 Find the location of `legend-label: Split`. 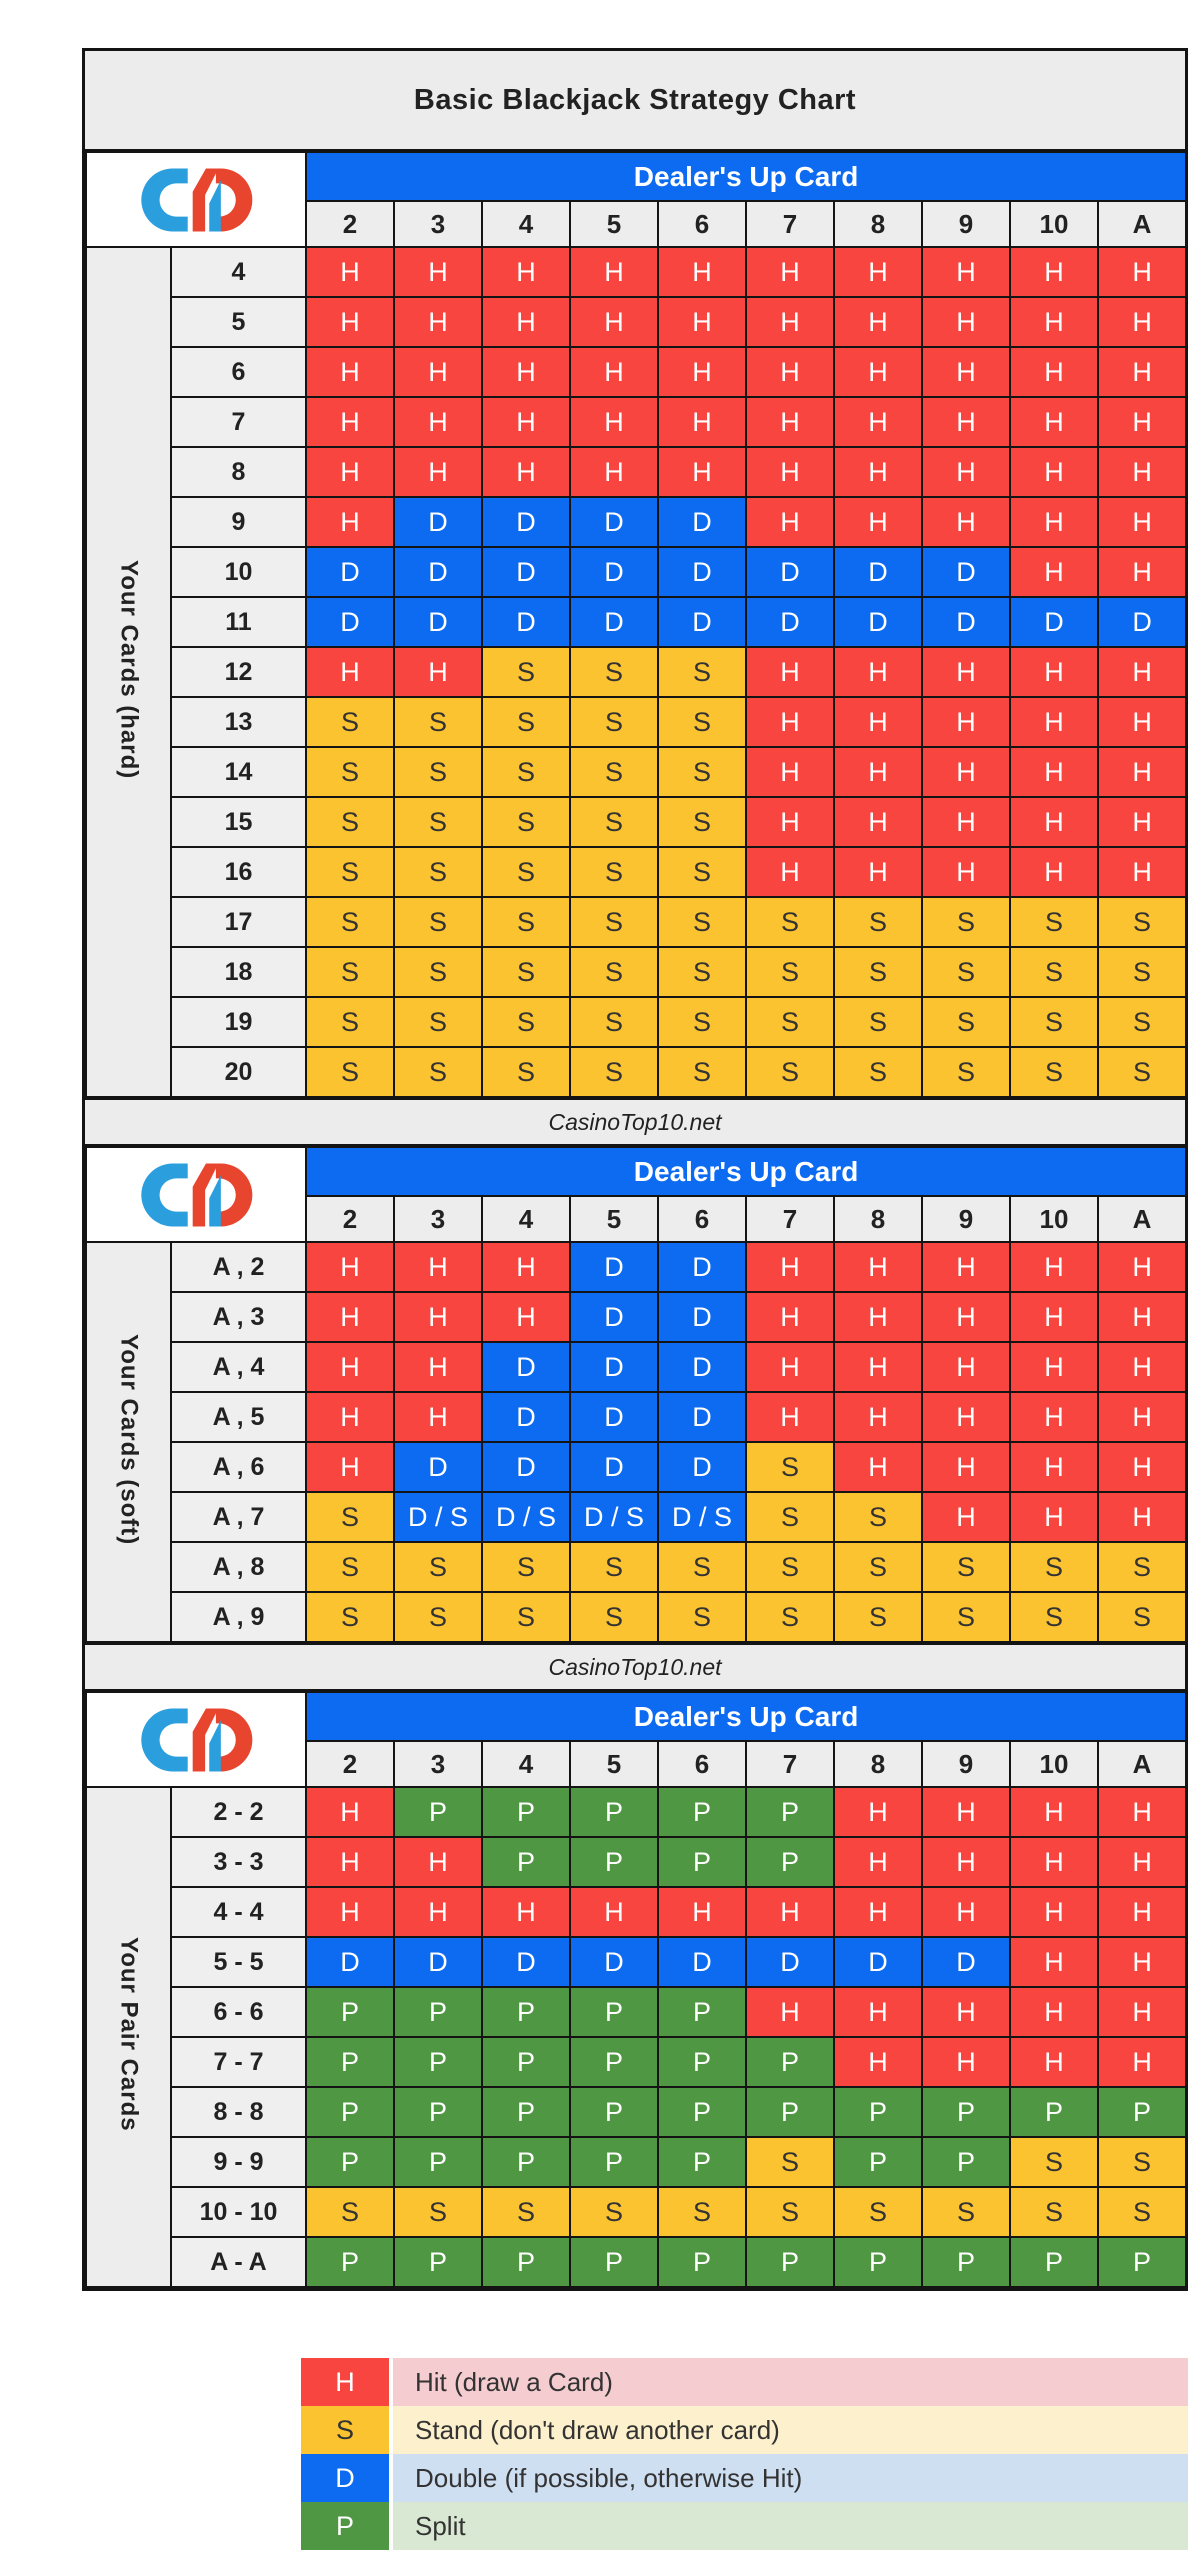

legend-label: Split is located at coordinates (790, 2526).